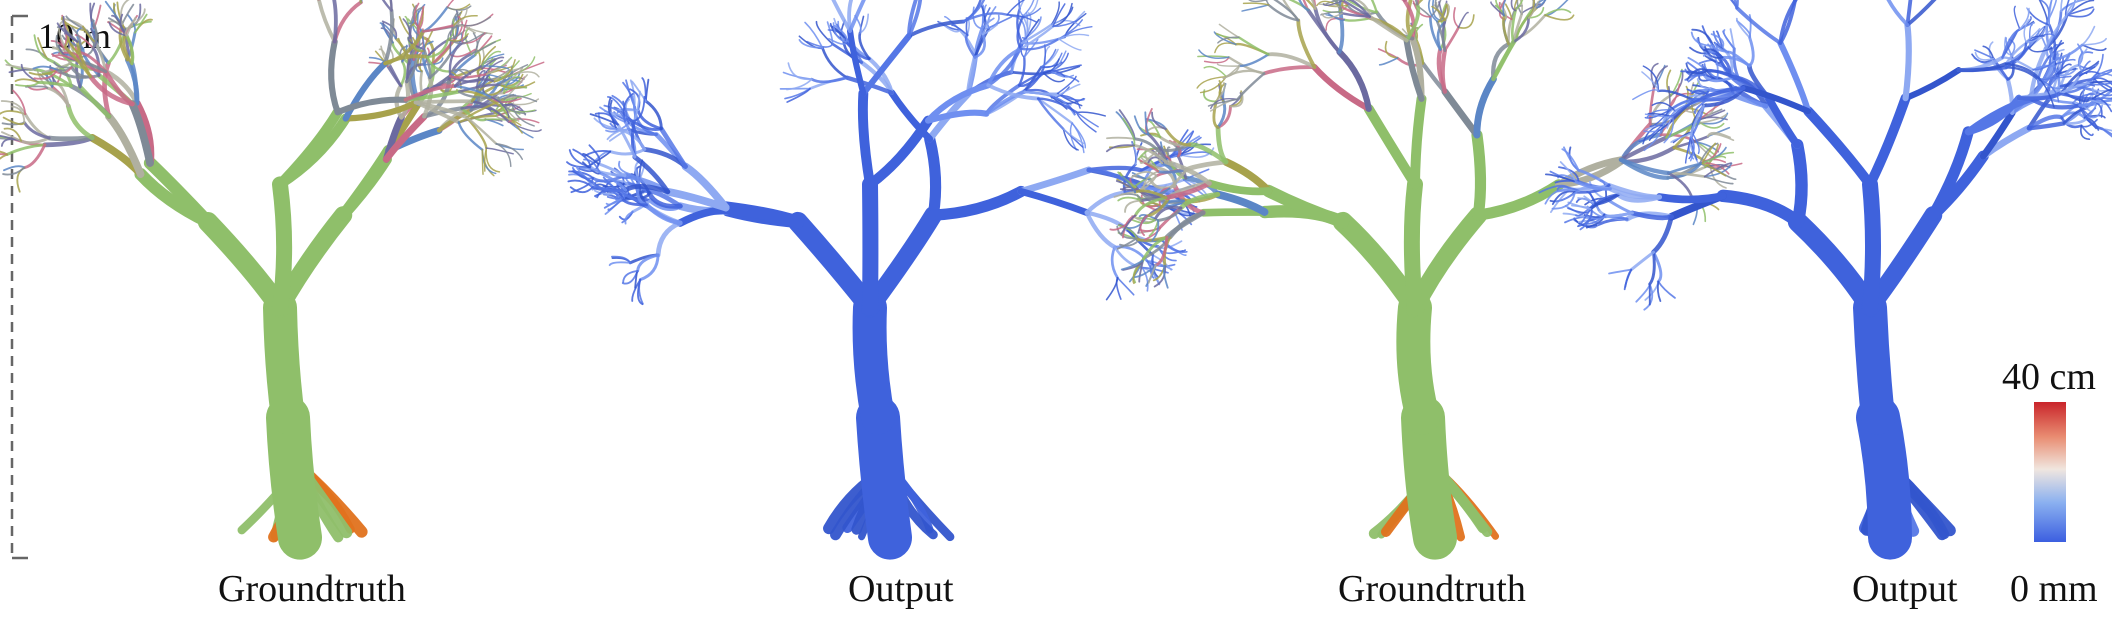 Image resolution: width=2112 pixels, height=619 pixels. I want to click on colorbar-min-label: 0 mm, so click(2054, 589).